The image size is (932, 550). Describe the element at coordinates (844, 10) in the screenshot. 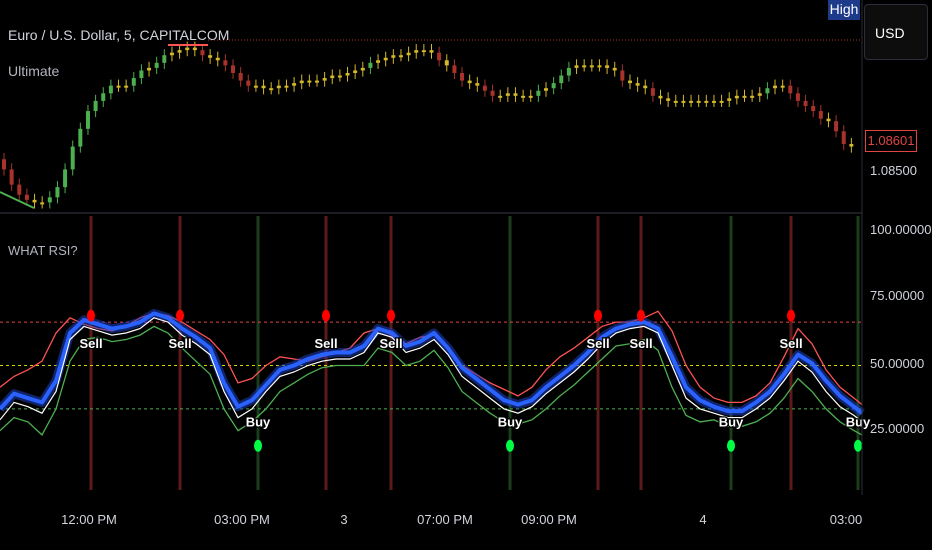

I see `high-button: High` at that location.